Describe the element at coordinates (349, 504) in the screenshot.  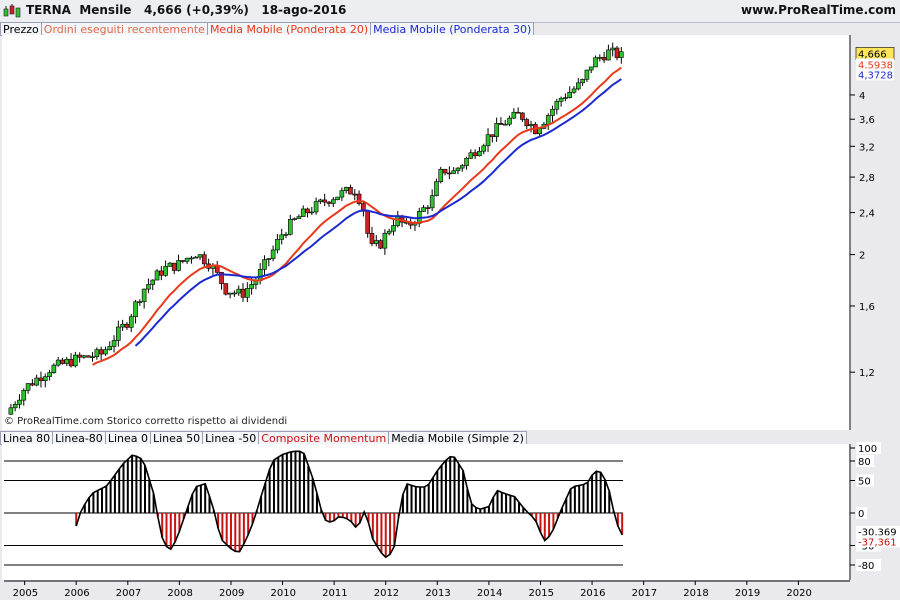
I see `sma2-line` at that location.